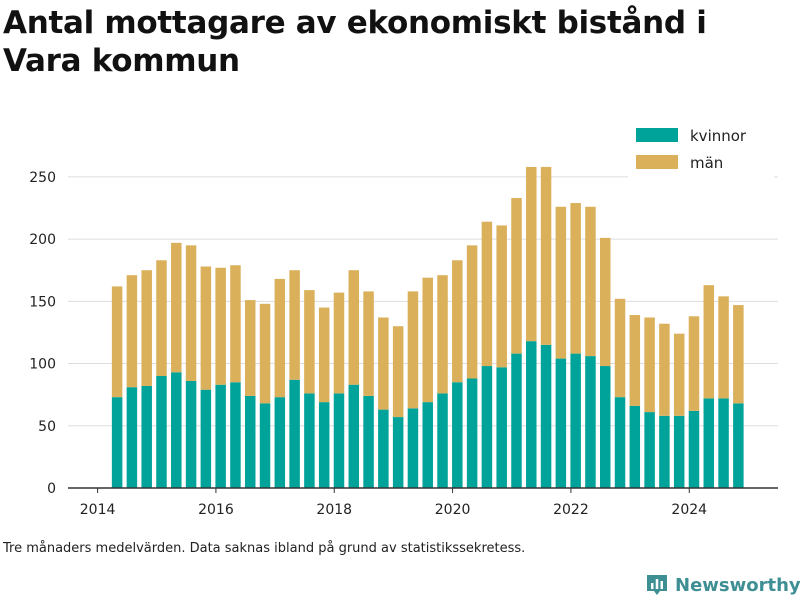 The height and width of the screenshot is (600, 800). I want to click on y-tick-label: 200, so click(42, 240).